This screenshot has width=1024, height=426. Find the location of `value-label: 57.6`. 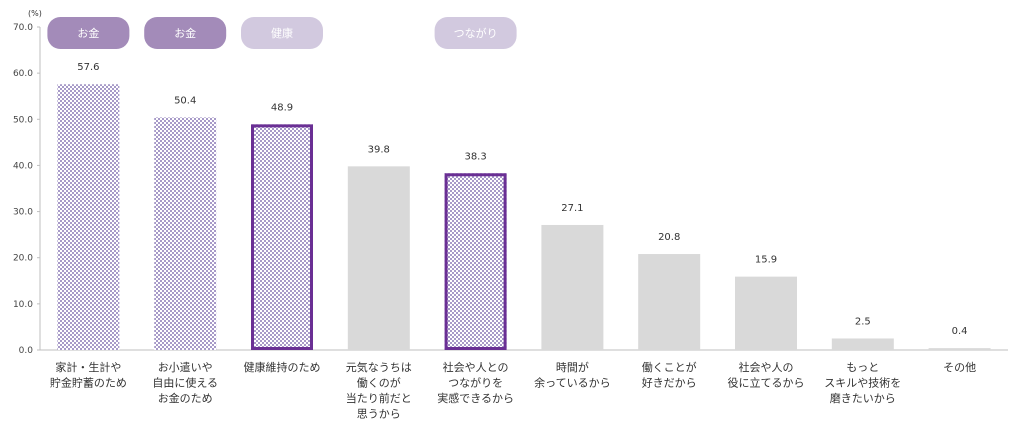

value-label: 57.6 is located at coordinates (88, 67).